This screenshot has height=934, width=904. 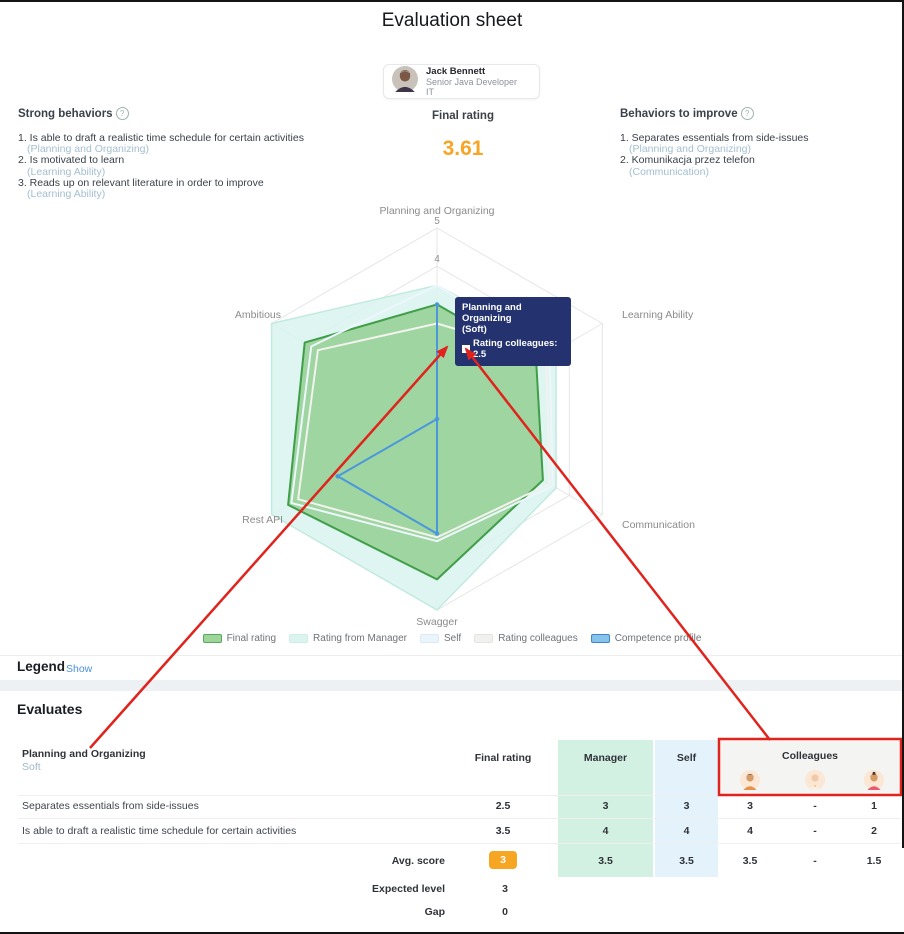 What do you see at coordinates (474, 329) in the screenshot?
I see `tooltip-subtitle: (Soft)` at bounding box center [474, 329].